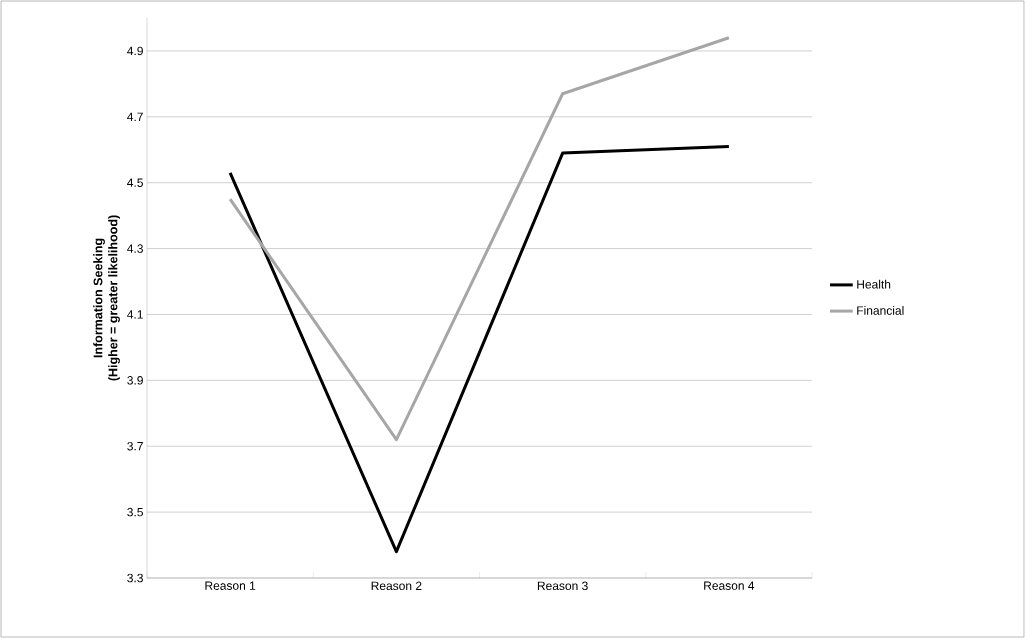  I want to click on legend-label: Health, so click(874, 284).